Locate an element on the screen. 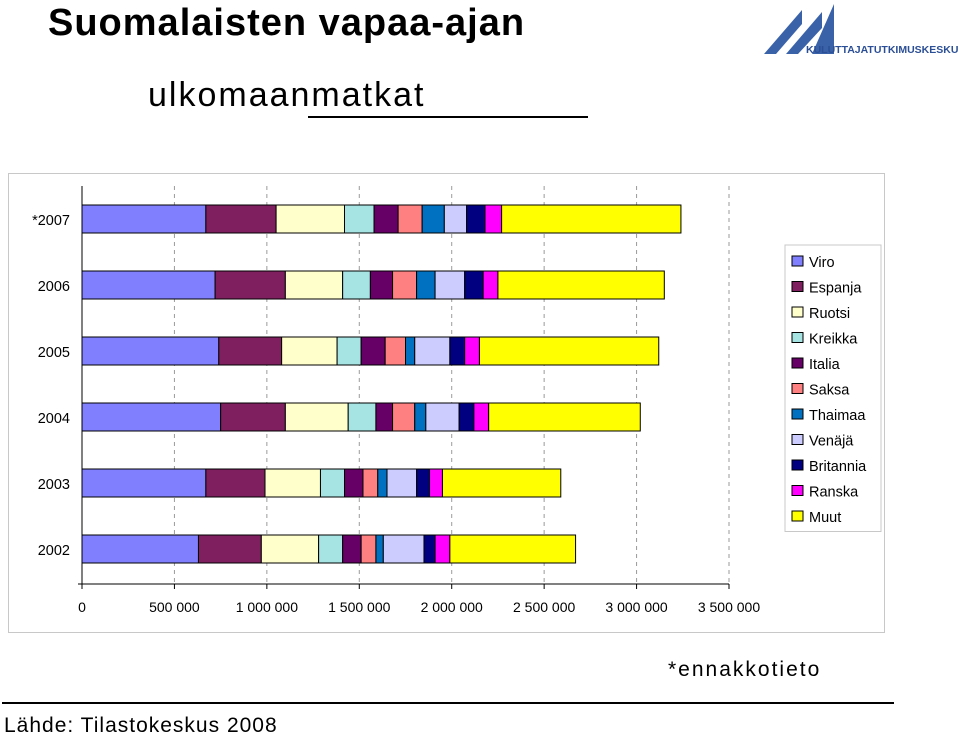 The width and height of the screenshot is (960, 738). x-tick-label: 1 500 000 is located at coordinates (359, 607).